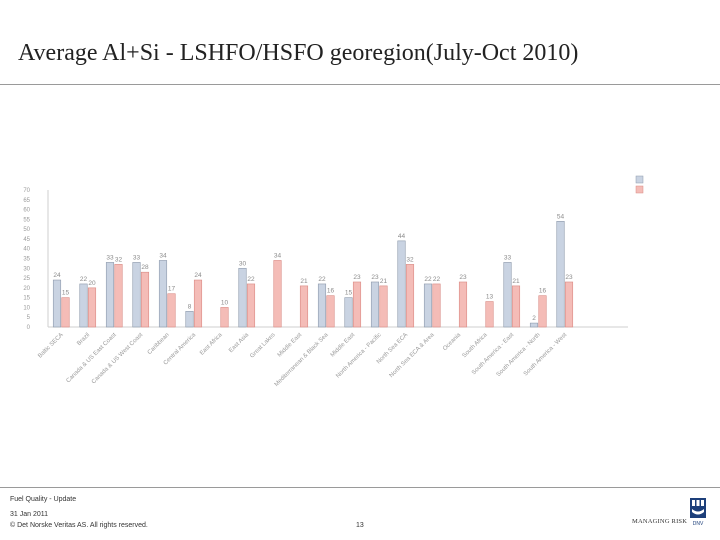 The height and width of the screenshot is (540, 720). What do you see at coordinates (92, 358) in the screenshot?
I see `x-category-label: Canada & US East Coast` at bounding box center [92, 358].